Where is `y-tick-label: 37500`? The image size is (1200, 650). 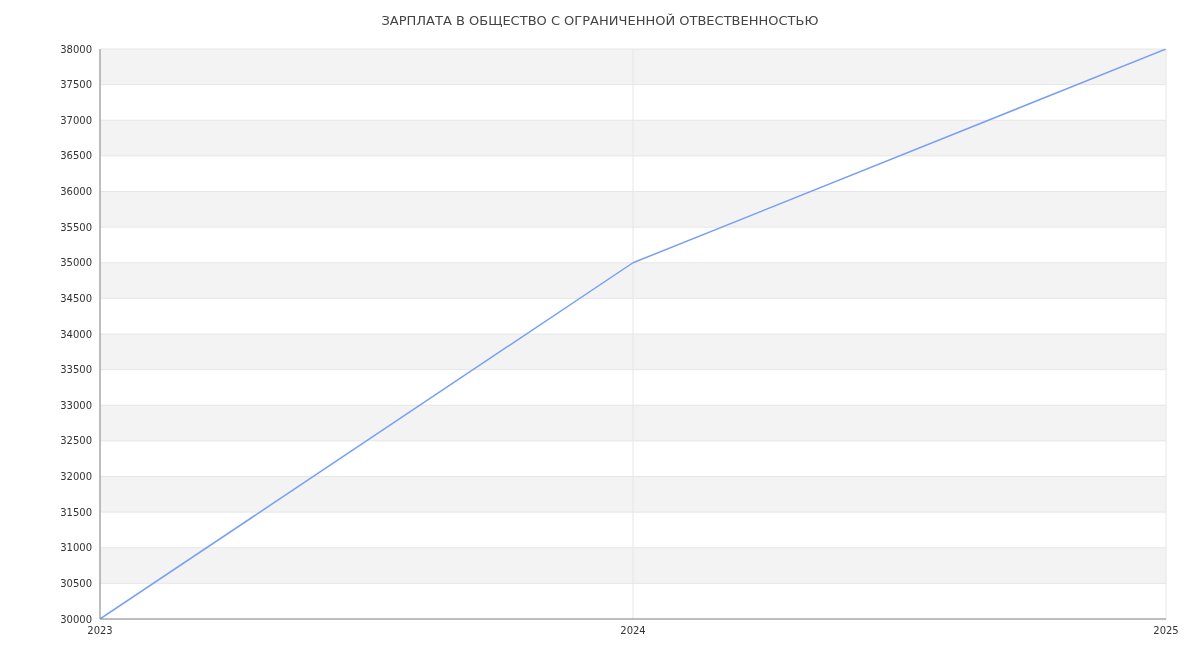
y-tick-label: 37500 is located at coordinates (76, 85).